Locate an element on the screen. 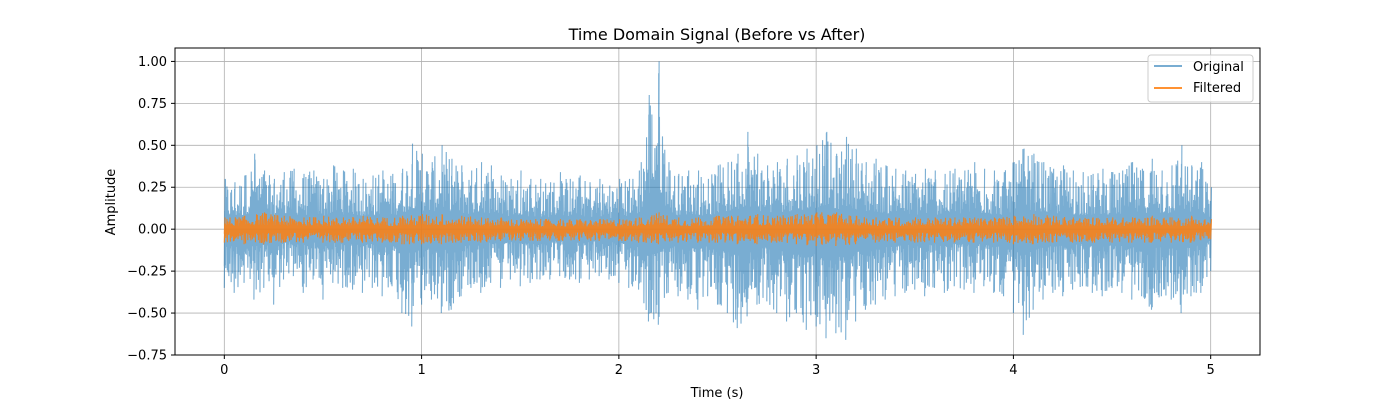  y-axis-label: Amplitude is located at coordinates (111, 202).